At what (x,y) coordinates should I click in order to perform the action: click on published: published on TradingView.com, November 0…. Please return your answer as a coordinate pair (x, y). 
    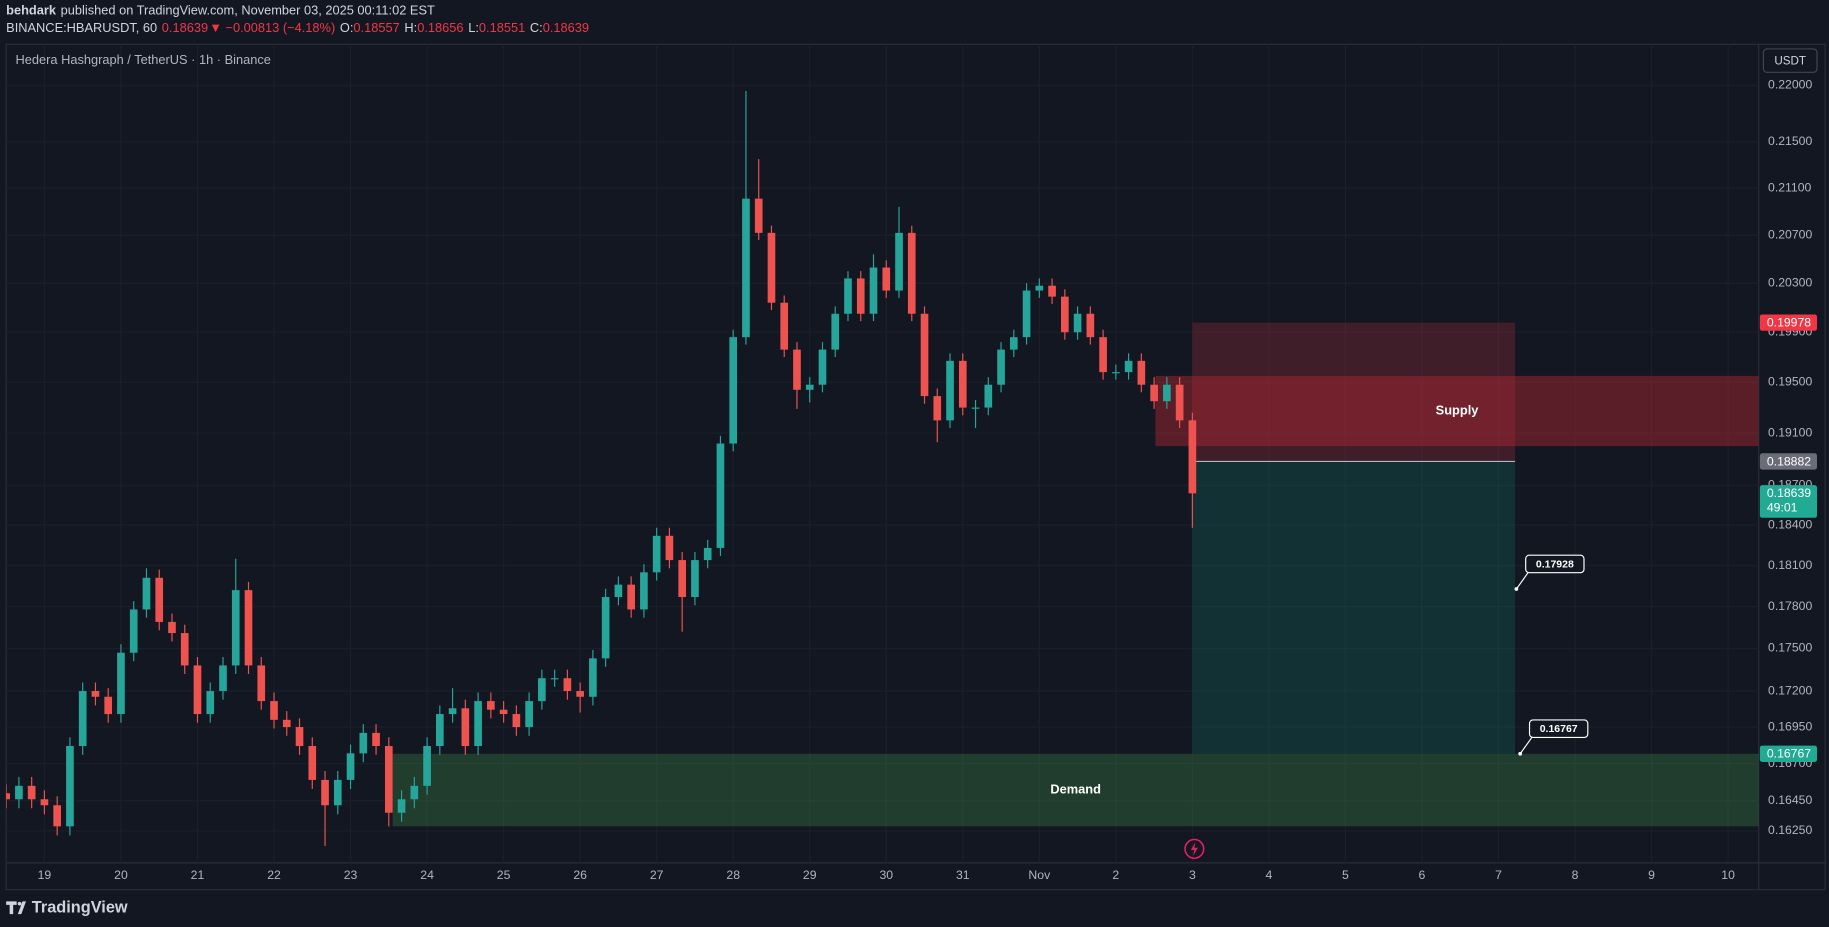
    Looking at the image, I should click on (248, 10).